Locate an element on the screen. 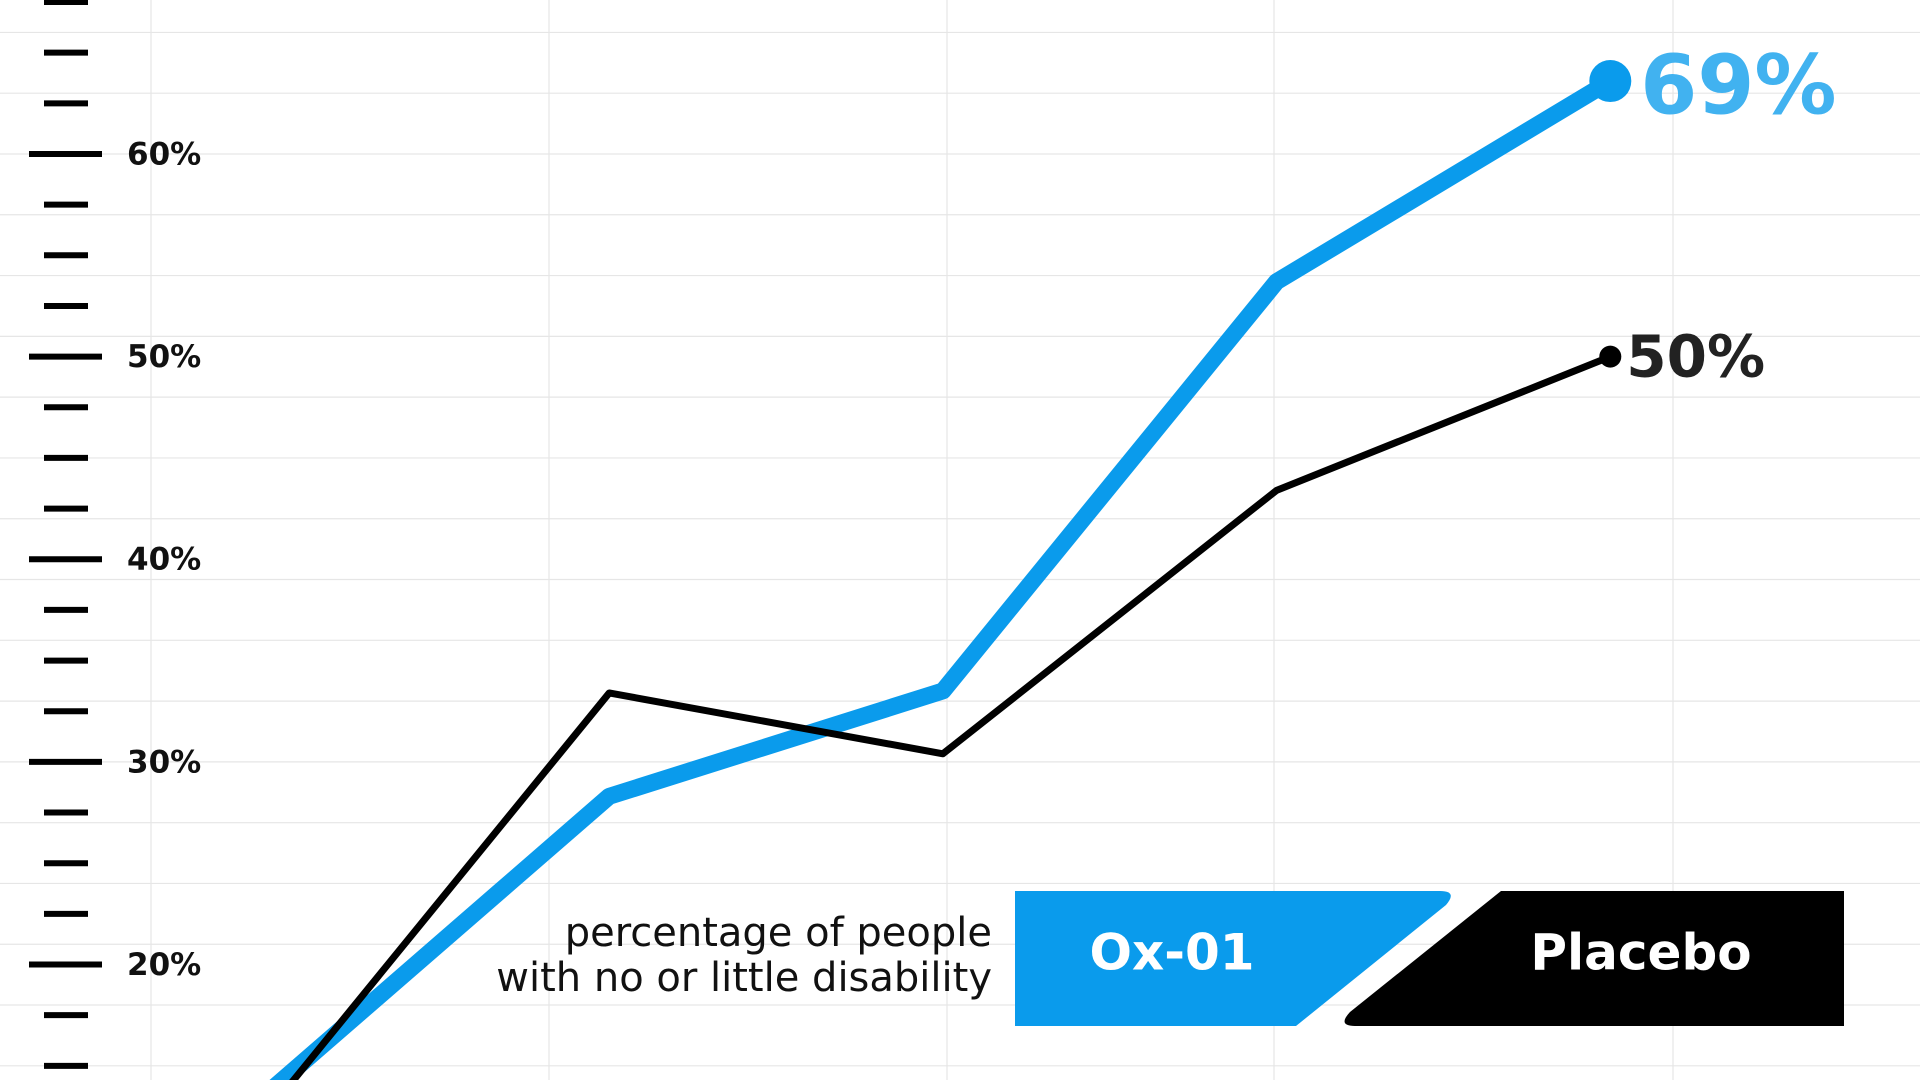  legend-label: Ox-01 is located at coordinates (1171, 953).